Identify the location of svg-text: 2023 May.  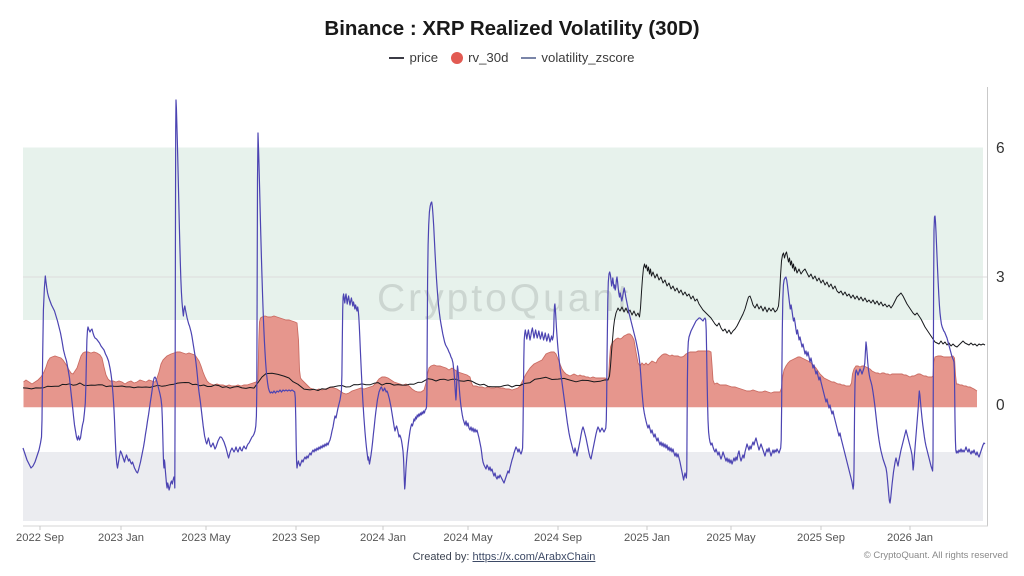
(206, 538).